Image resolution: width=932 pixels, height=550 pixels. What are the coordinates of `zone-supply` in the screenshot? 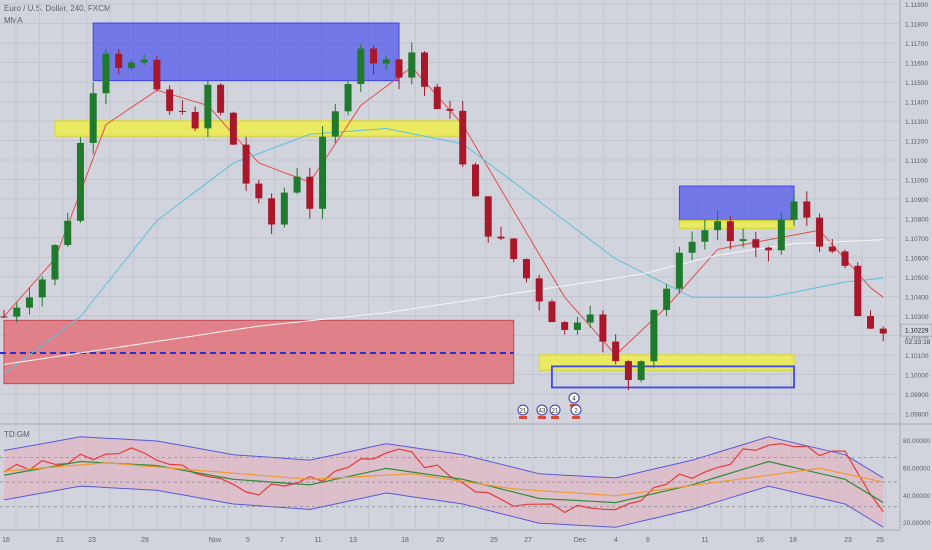 It's located at (246, 52).